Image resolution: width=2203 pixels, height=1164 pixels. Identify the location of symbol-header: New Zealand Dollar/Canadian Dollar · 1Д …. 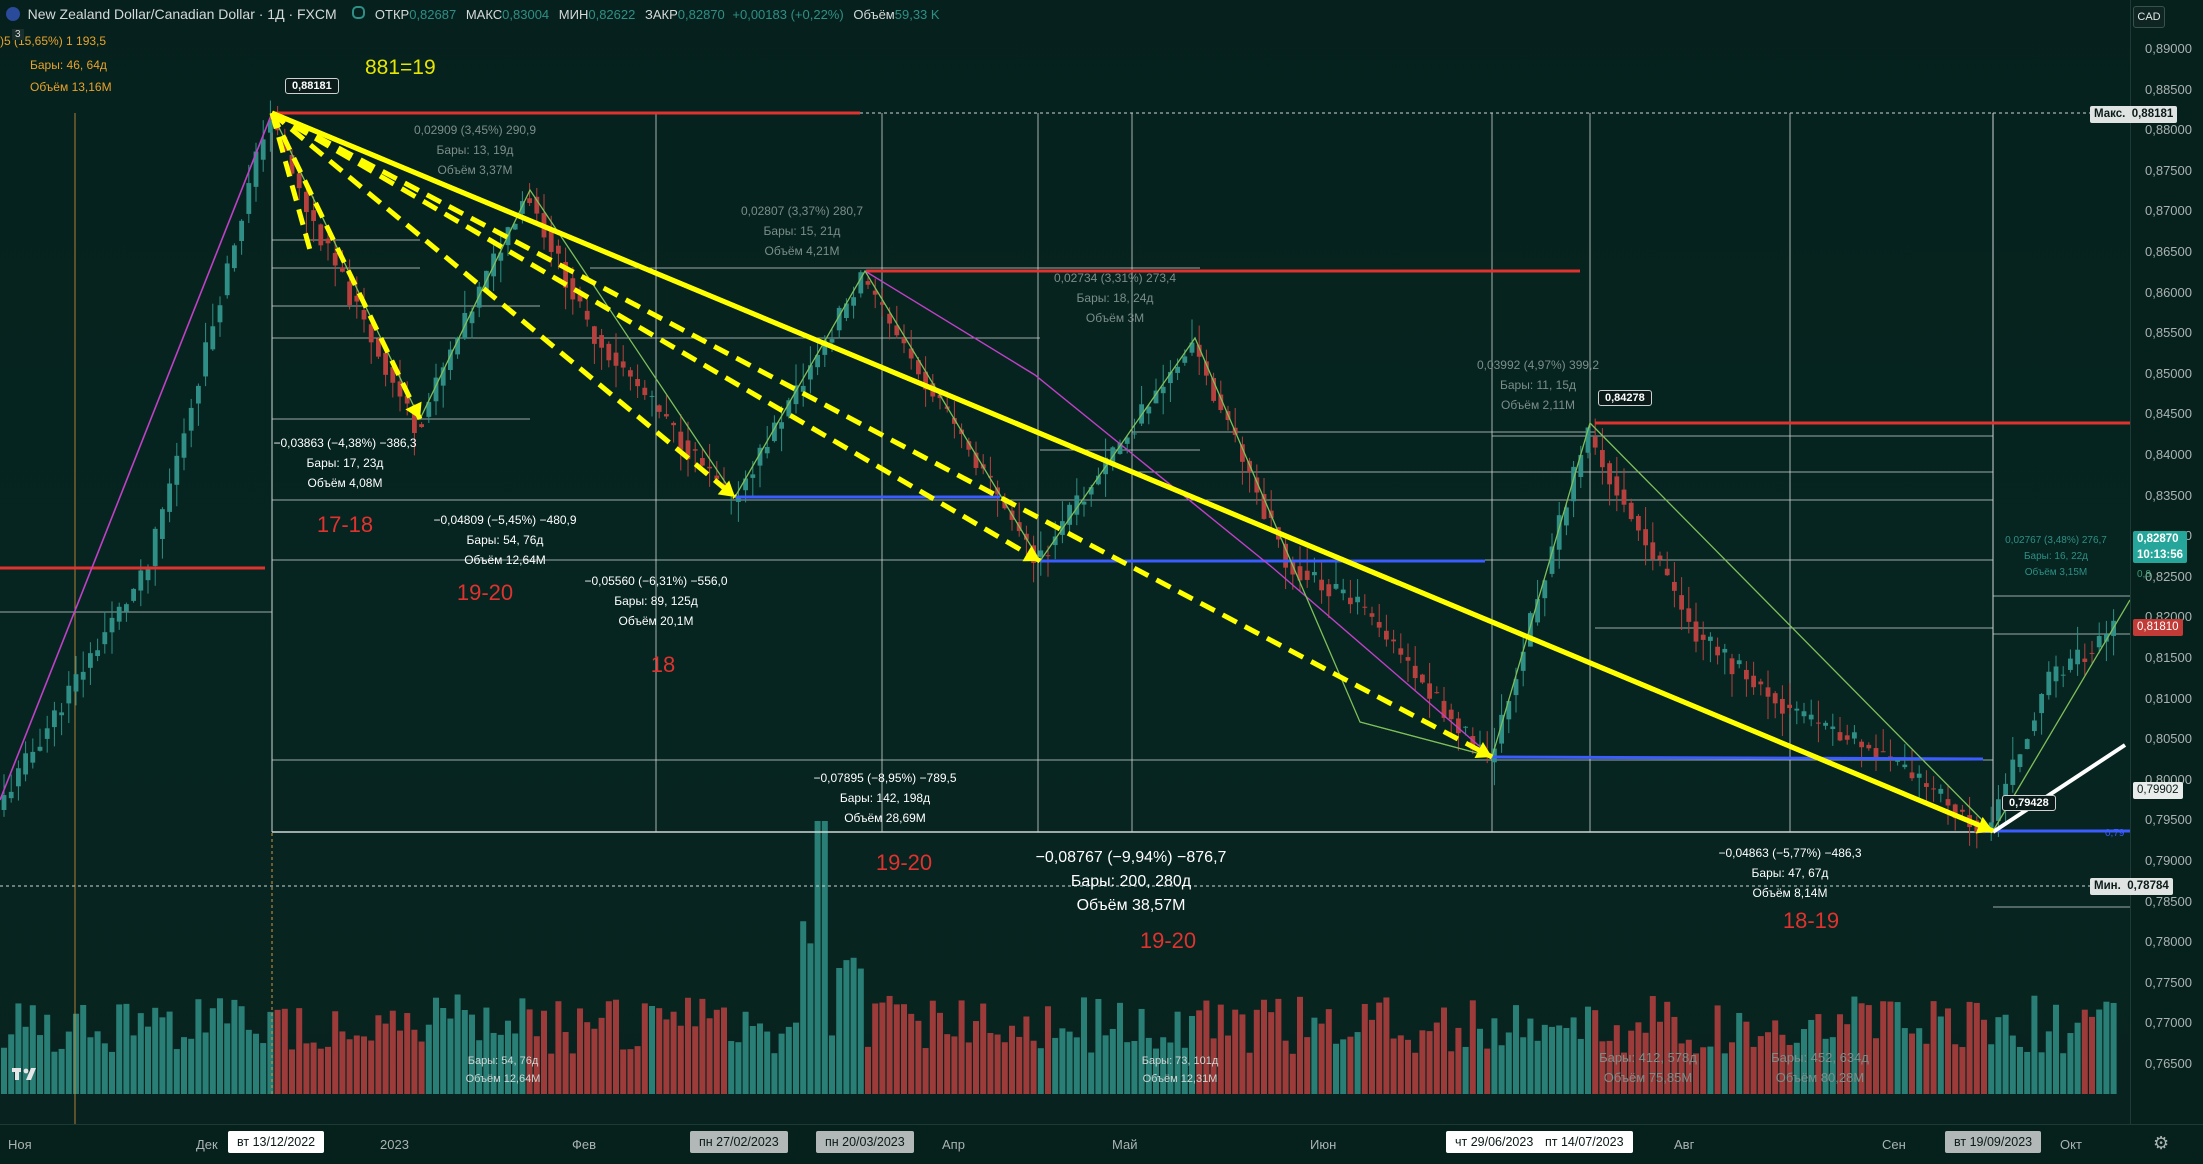
(473, 14).